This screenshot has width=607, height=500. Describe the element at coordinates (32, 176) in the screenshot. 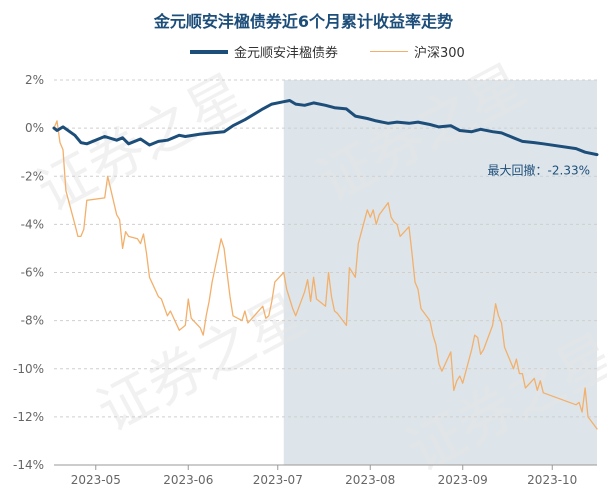

I see `y-tick-label: -2%` at that location.